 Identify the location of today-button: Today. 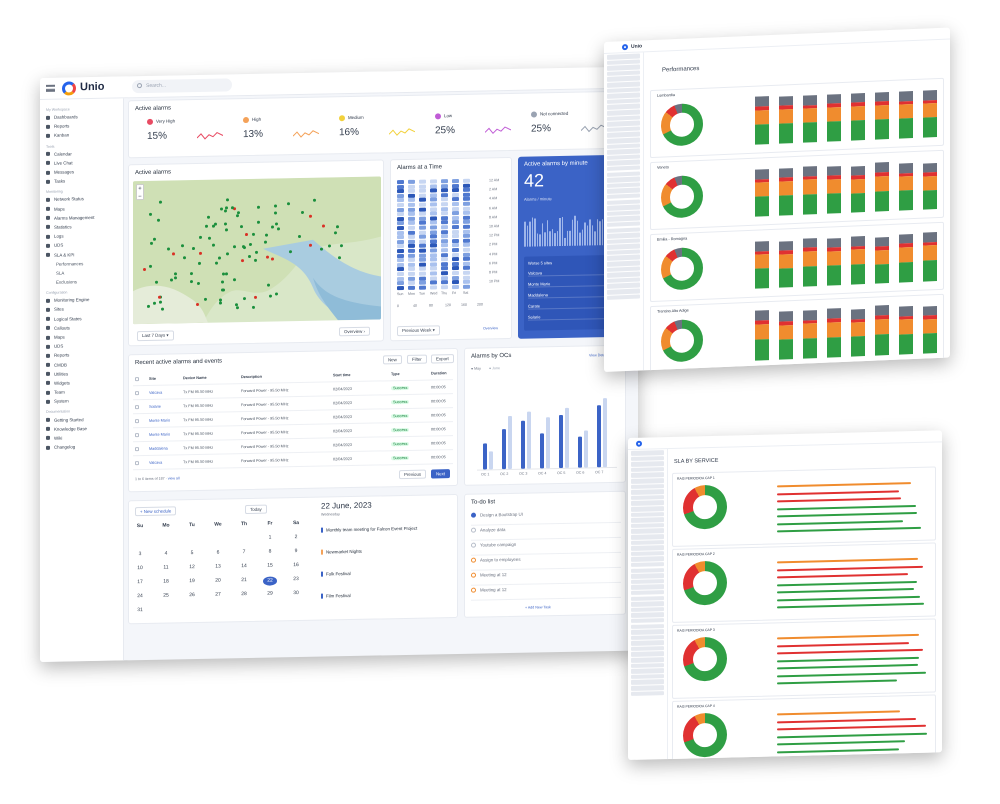
(256, 509).